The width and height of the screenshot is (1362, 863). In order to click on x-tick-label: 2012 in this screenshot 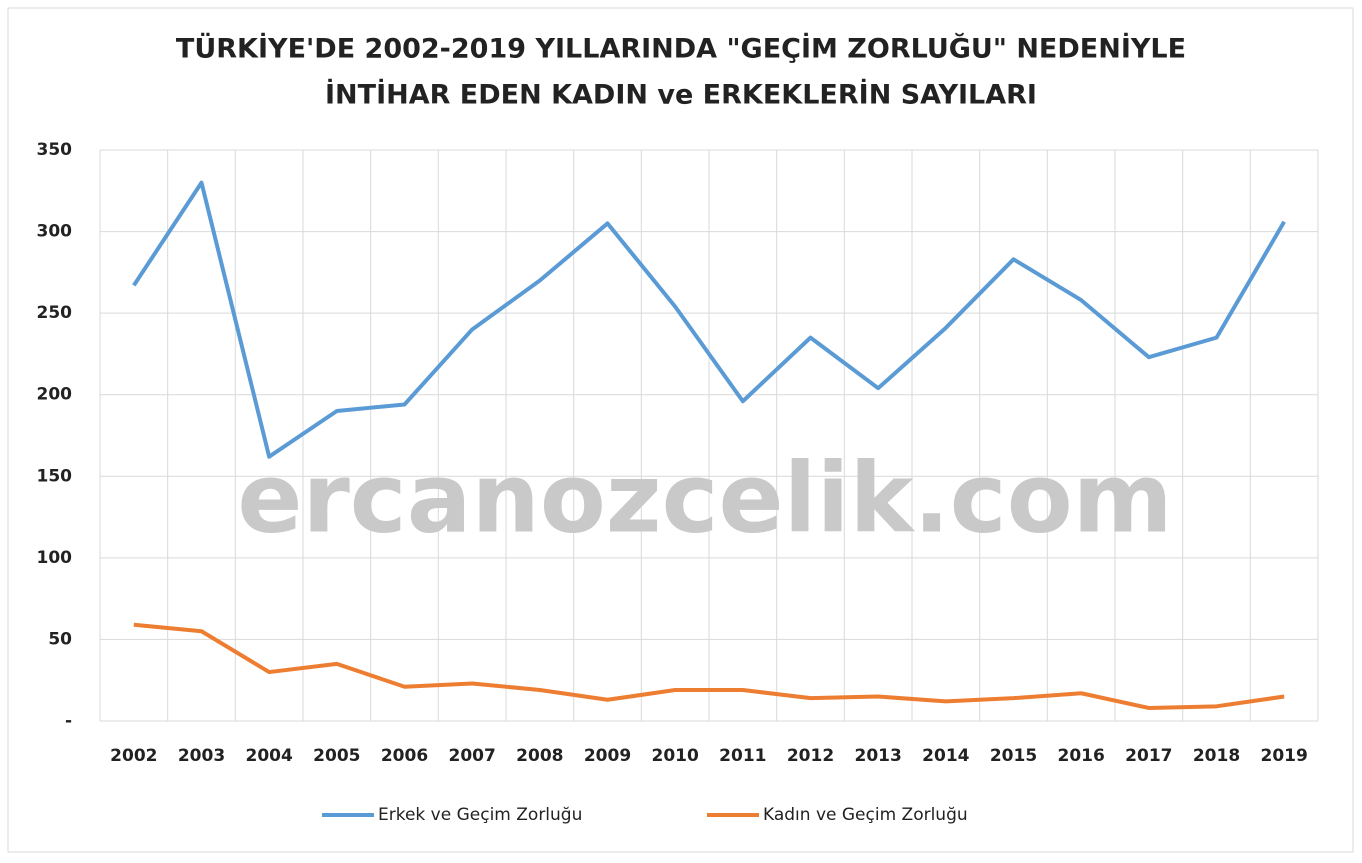, I will do `click(810, 756)`.